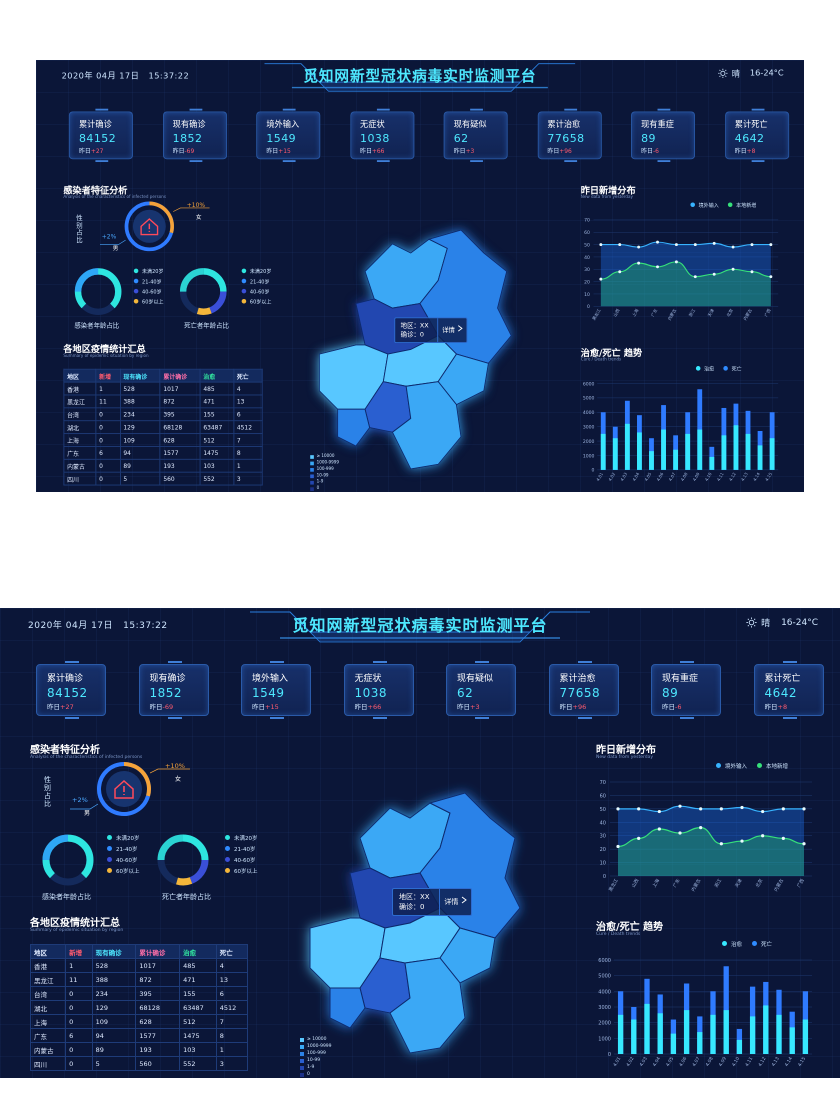  What do you see at coordinates (139, 1049) in the screenshot?
I see `table-row: 内蒙古 0 89 193 103 1` at bounding box center [139, 1049].